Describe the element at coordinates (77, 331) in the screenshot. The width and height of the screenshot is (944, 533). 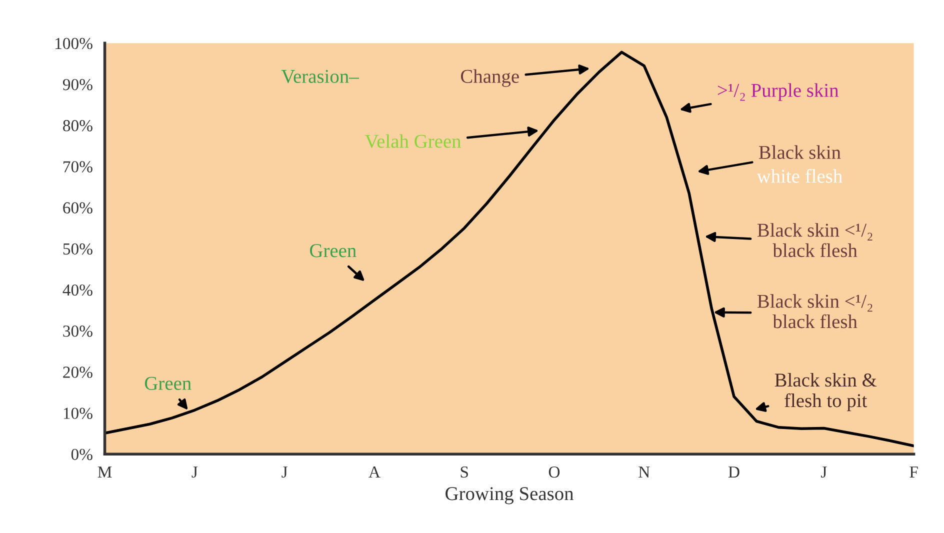
I see `y-tick-label: 30%` at that location.